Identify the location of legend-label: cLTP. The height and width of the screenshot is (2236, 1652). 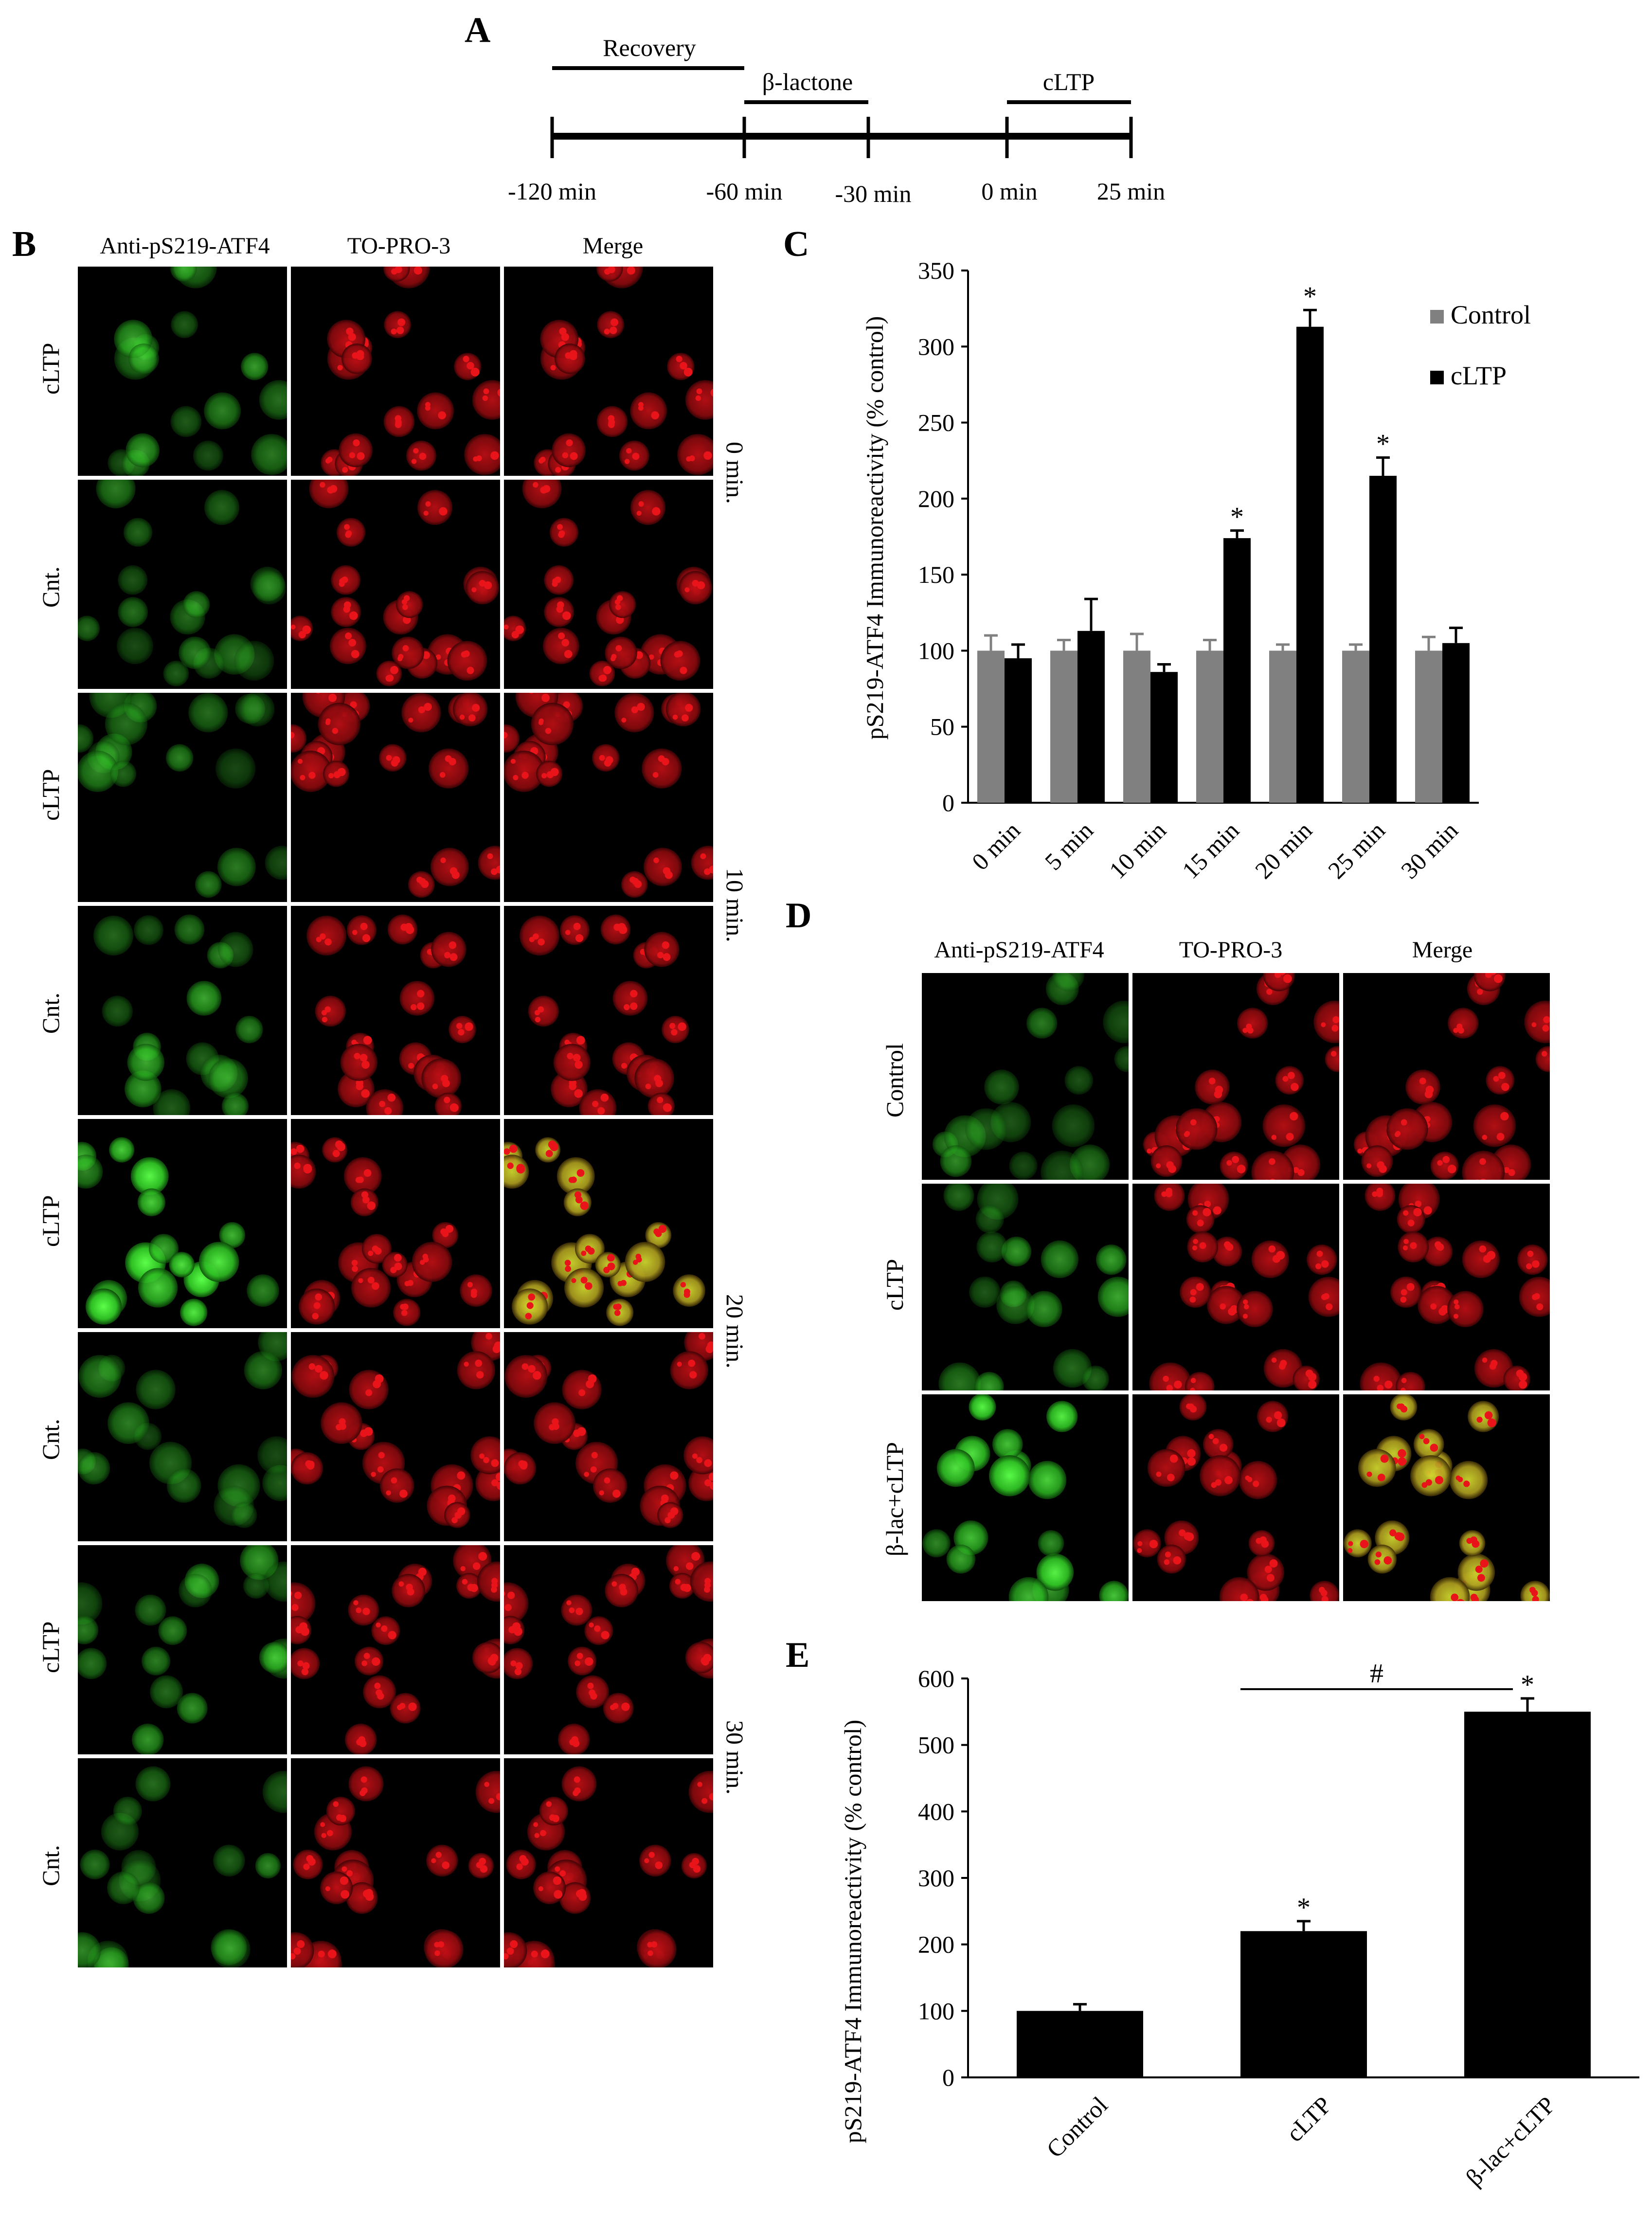
(1479, 375).